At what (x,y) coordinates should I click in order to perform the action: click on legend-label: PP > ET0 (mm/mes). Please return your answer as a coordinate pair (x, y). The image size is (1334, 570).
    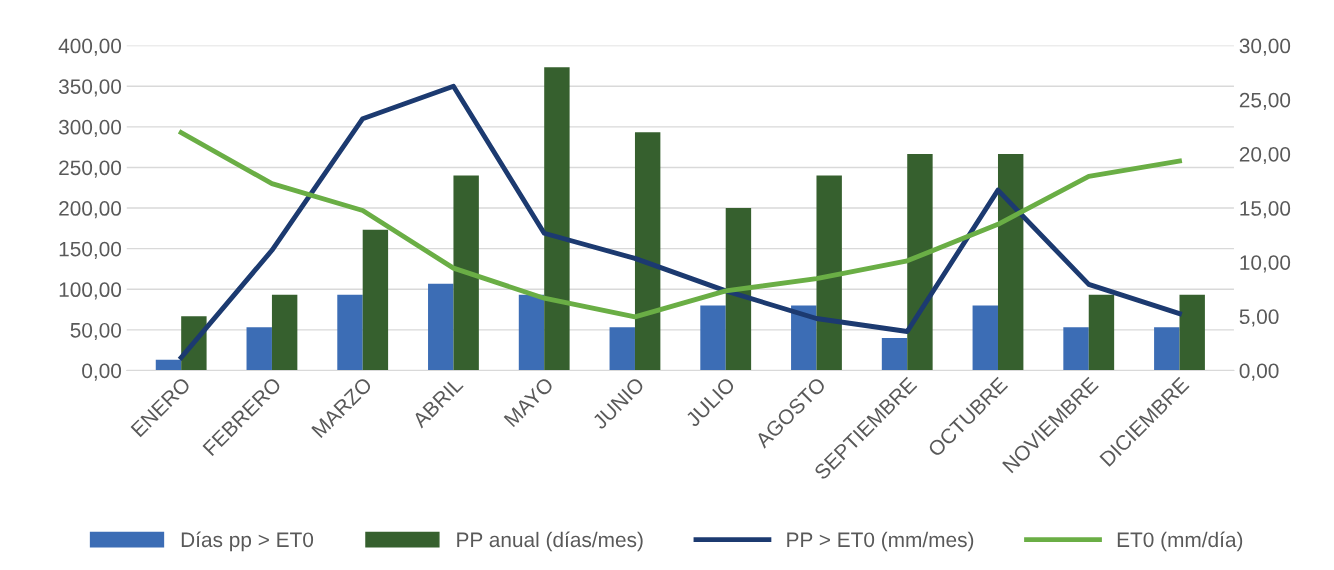
    Looking at the image, I should click on (880, 541).